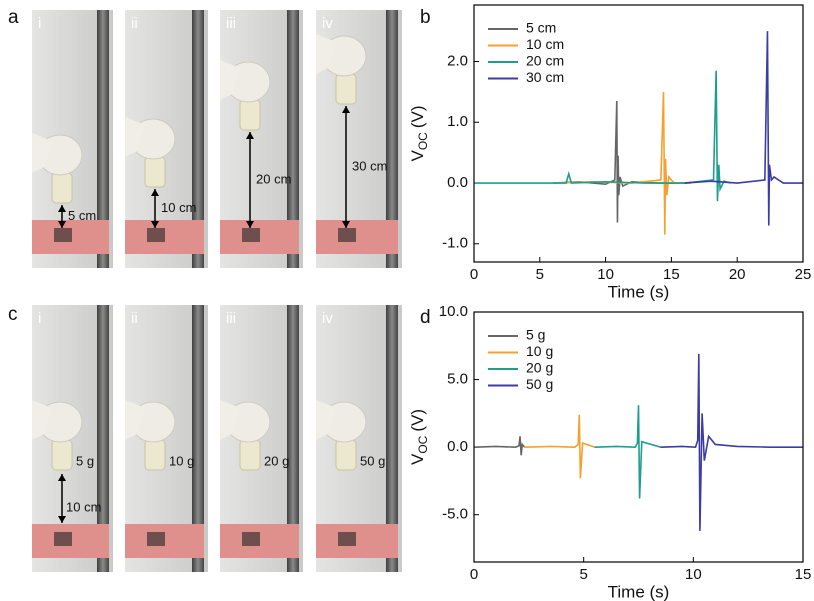 This screenshot has width=814, height=601. What do you see at coordinates (82, 215) in the screenshot?
I see `height-label: 5 cm` at bounding box center [82, 215].